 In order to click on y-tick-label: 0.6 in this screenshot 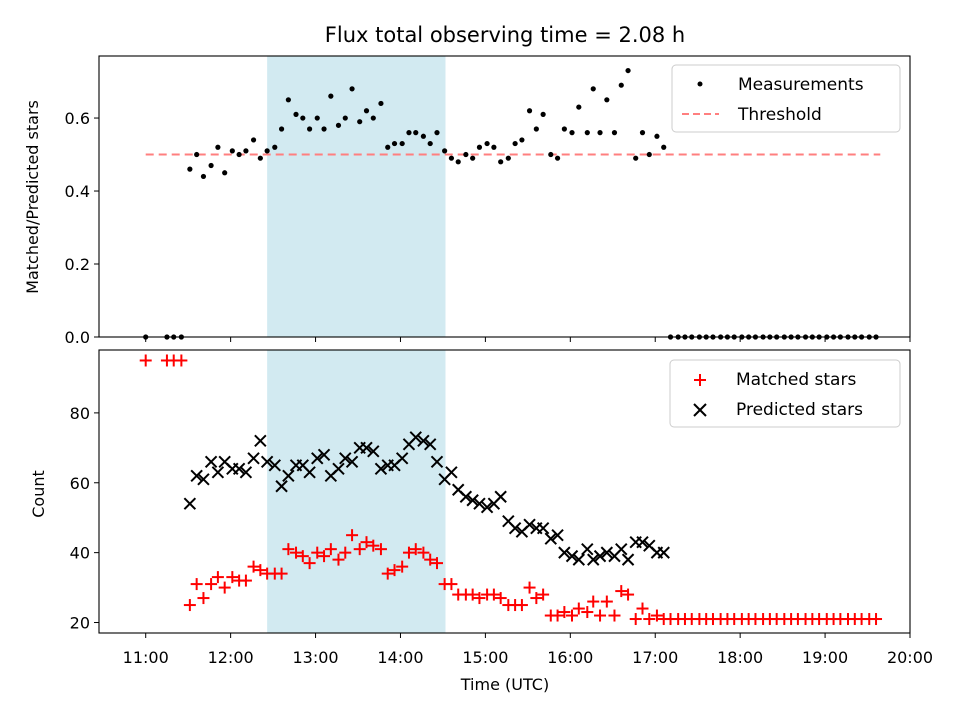, I will do `click(77, 118)`.